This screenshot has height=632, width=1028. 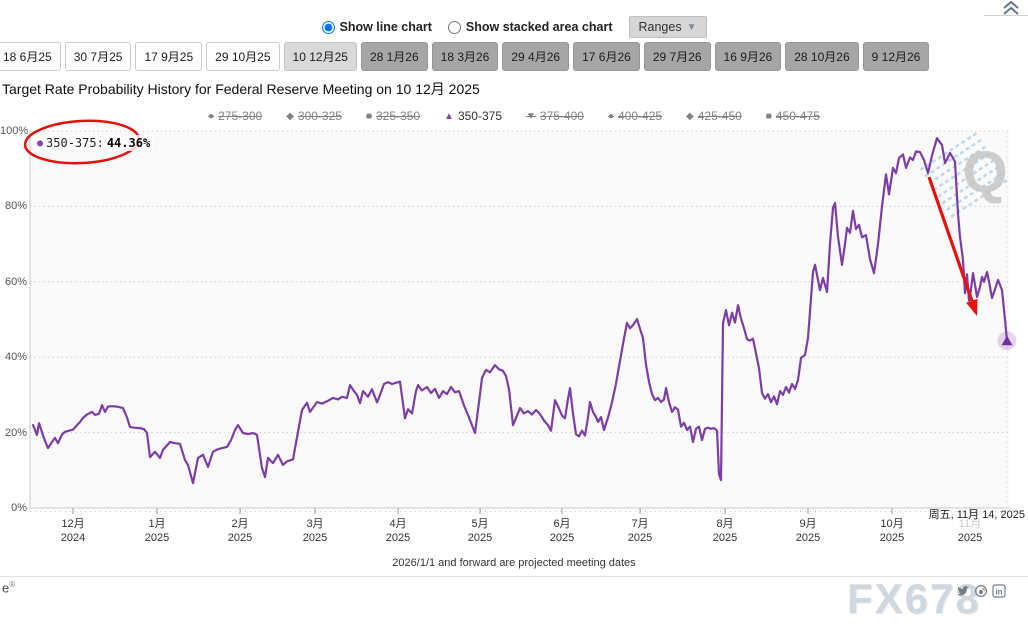 I want to click on legend-label: 275-300, so click(x=240, y=116).